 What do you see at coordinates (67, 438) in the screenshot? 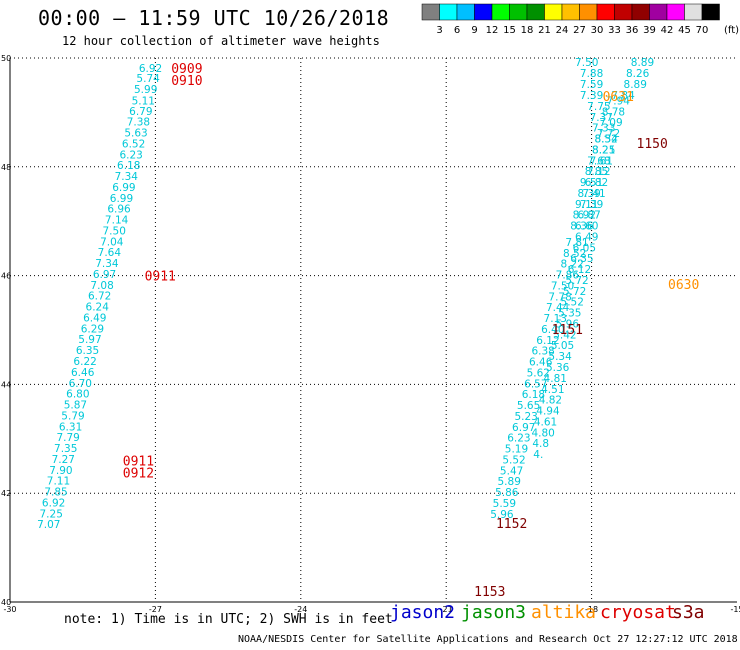
I see `wave-height-point: 7.79` at bounding box center [67, 438].